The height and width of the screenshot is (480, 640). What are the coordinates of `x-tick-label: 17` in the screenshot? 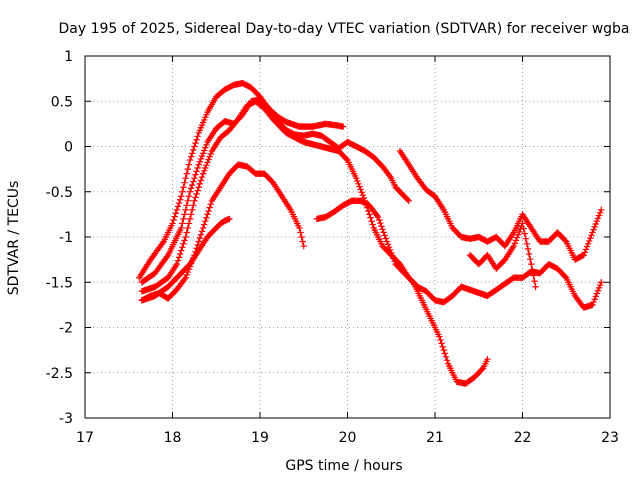 It's located at (85, 438).